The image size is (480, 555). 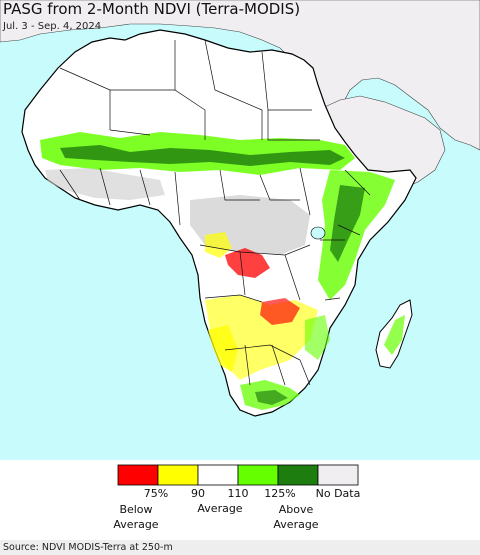 What do you see at coordinates (156, 493) in the screenshot?
I see `legend-tick-75: 75%` at bounding box center [156, 493].